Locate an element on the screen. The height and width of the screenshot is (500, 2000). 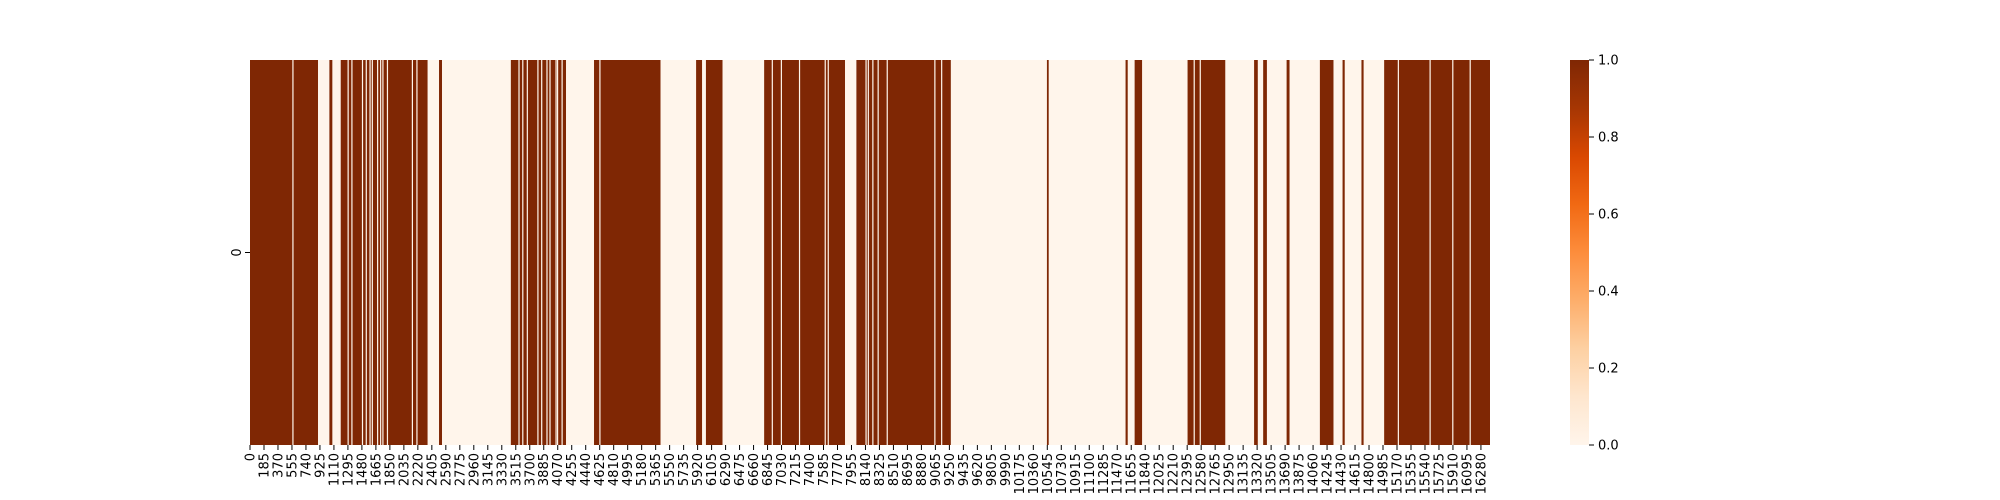
x-tick-label: 5365 is located at coordinates (656, 469).